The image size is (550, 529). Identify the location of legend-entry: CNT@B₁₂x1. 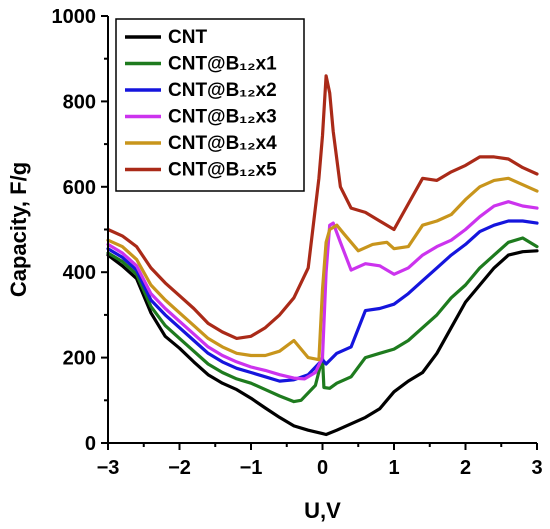
(222, 64).